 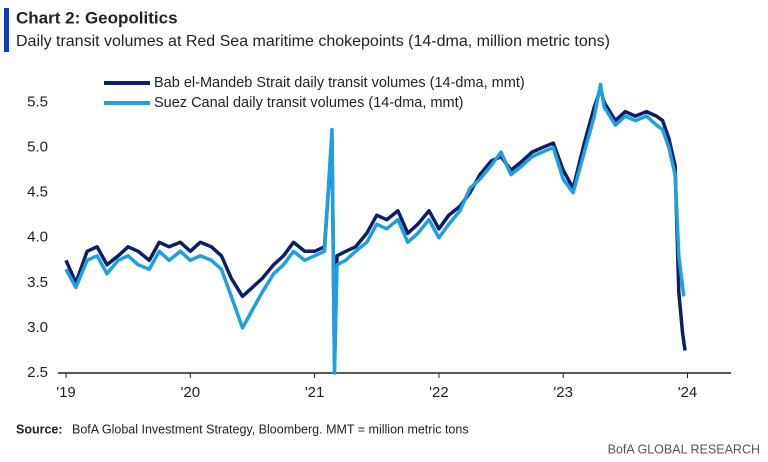 What do you see at coordinates (688, 392) in the screenshot?
I see `x-tick-label: '24` at bounding box center [688, 392].